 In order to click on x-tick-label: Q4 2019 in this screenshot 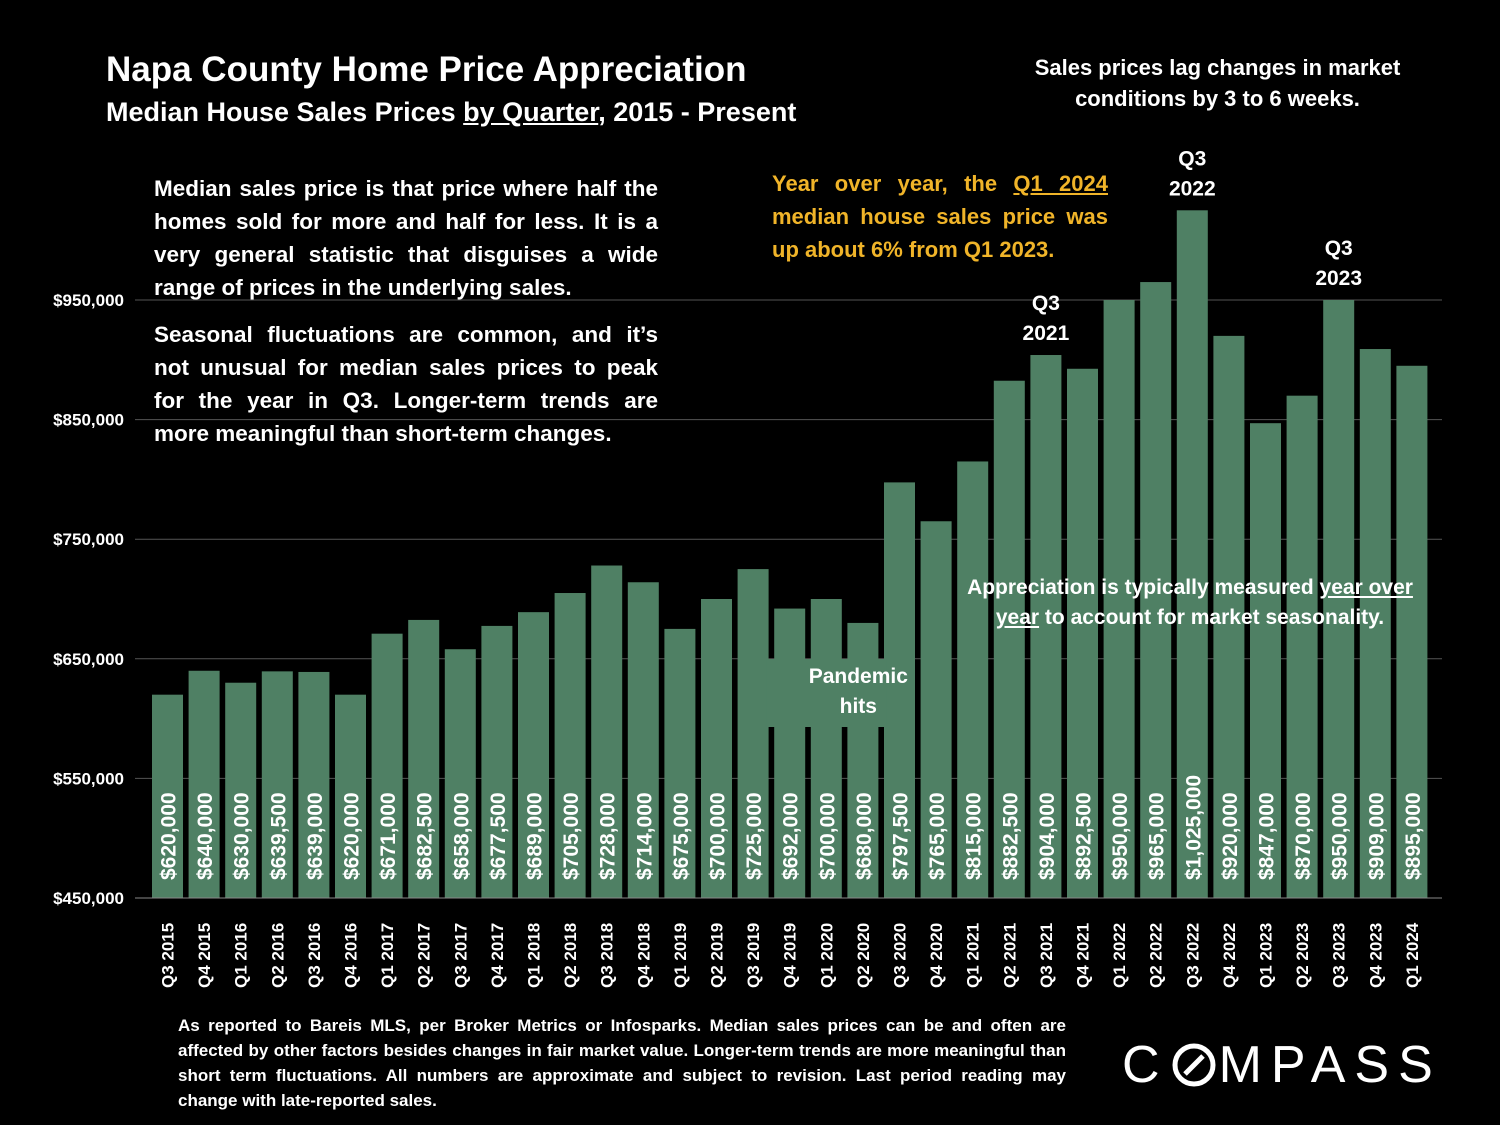, I will do `click(790, 955)`.